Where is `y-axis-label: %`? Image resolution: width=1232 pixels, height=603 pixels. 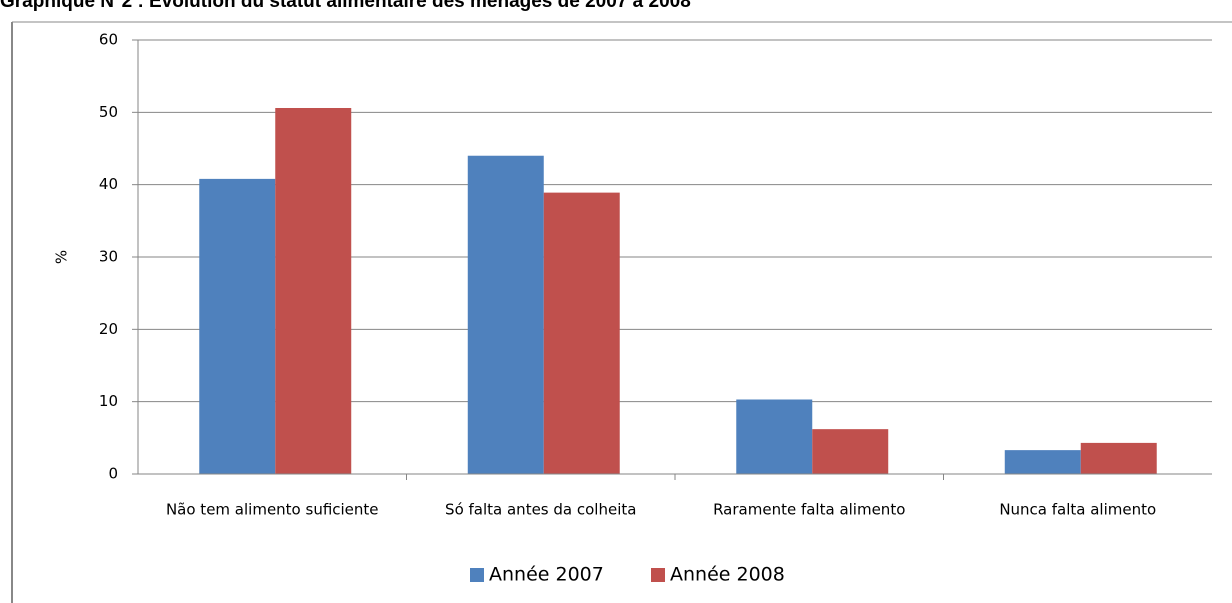
y-axis-label: % is located at coordinates (62, 257).